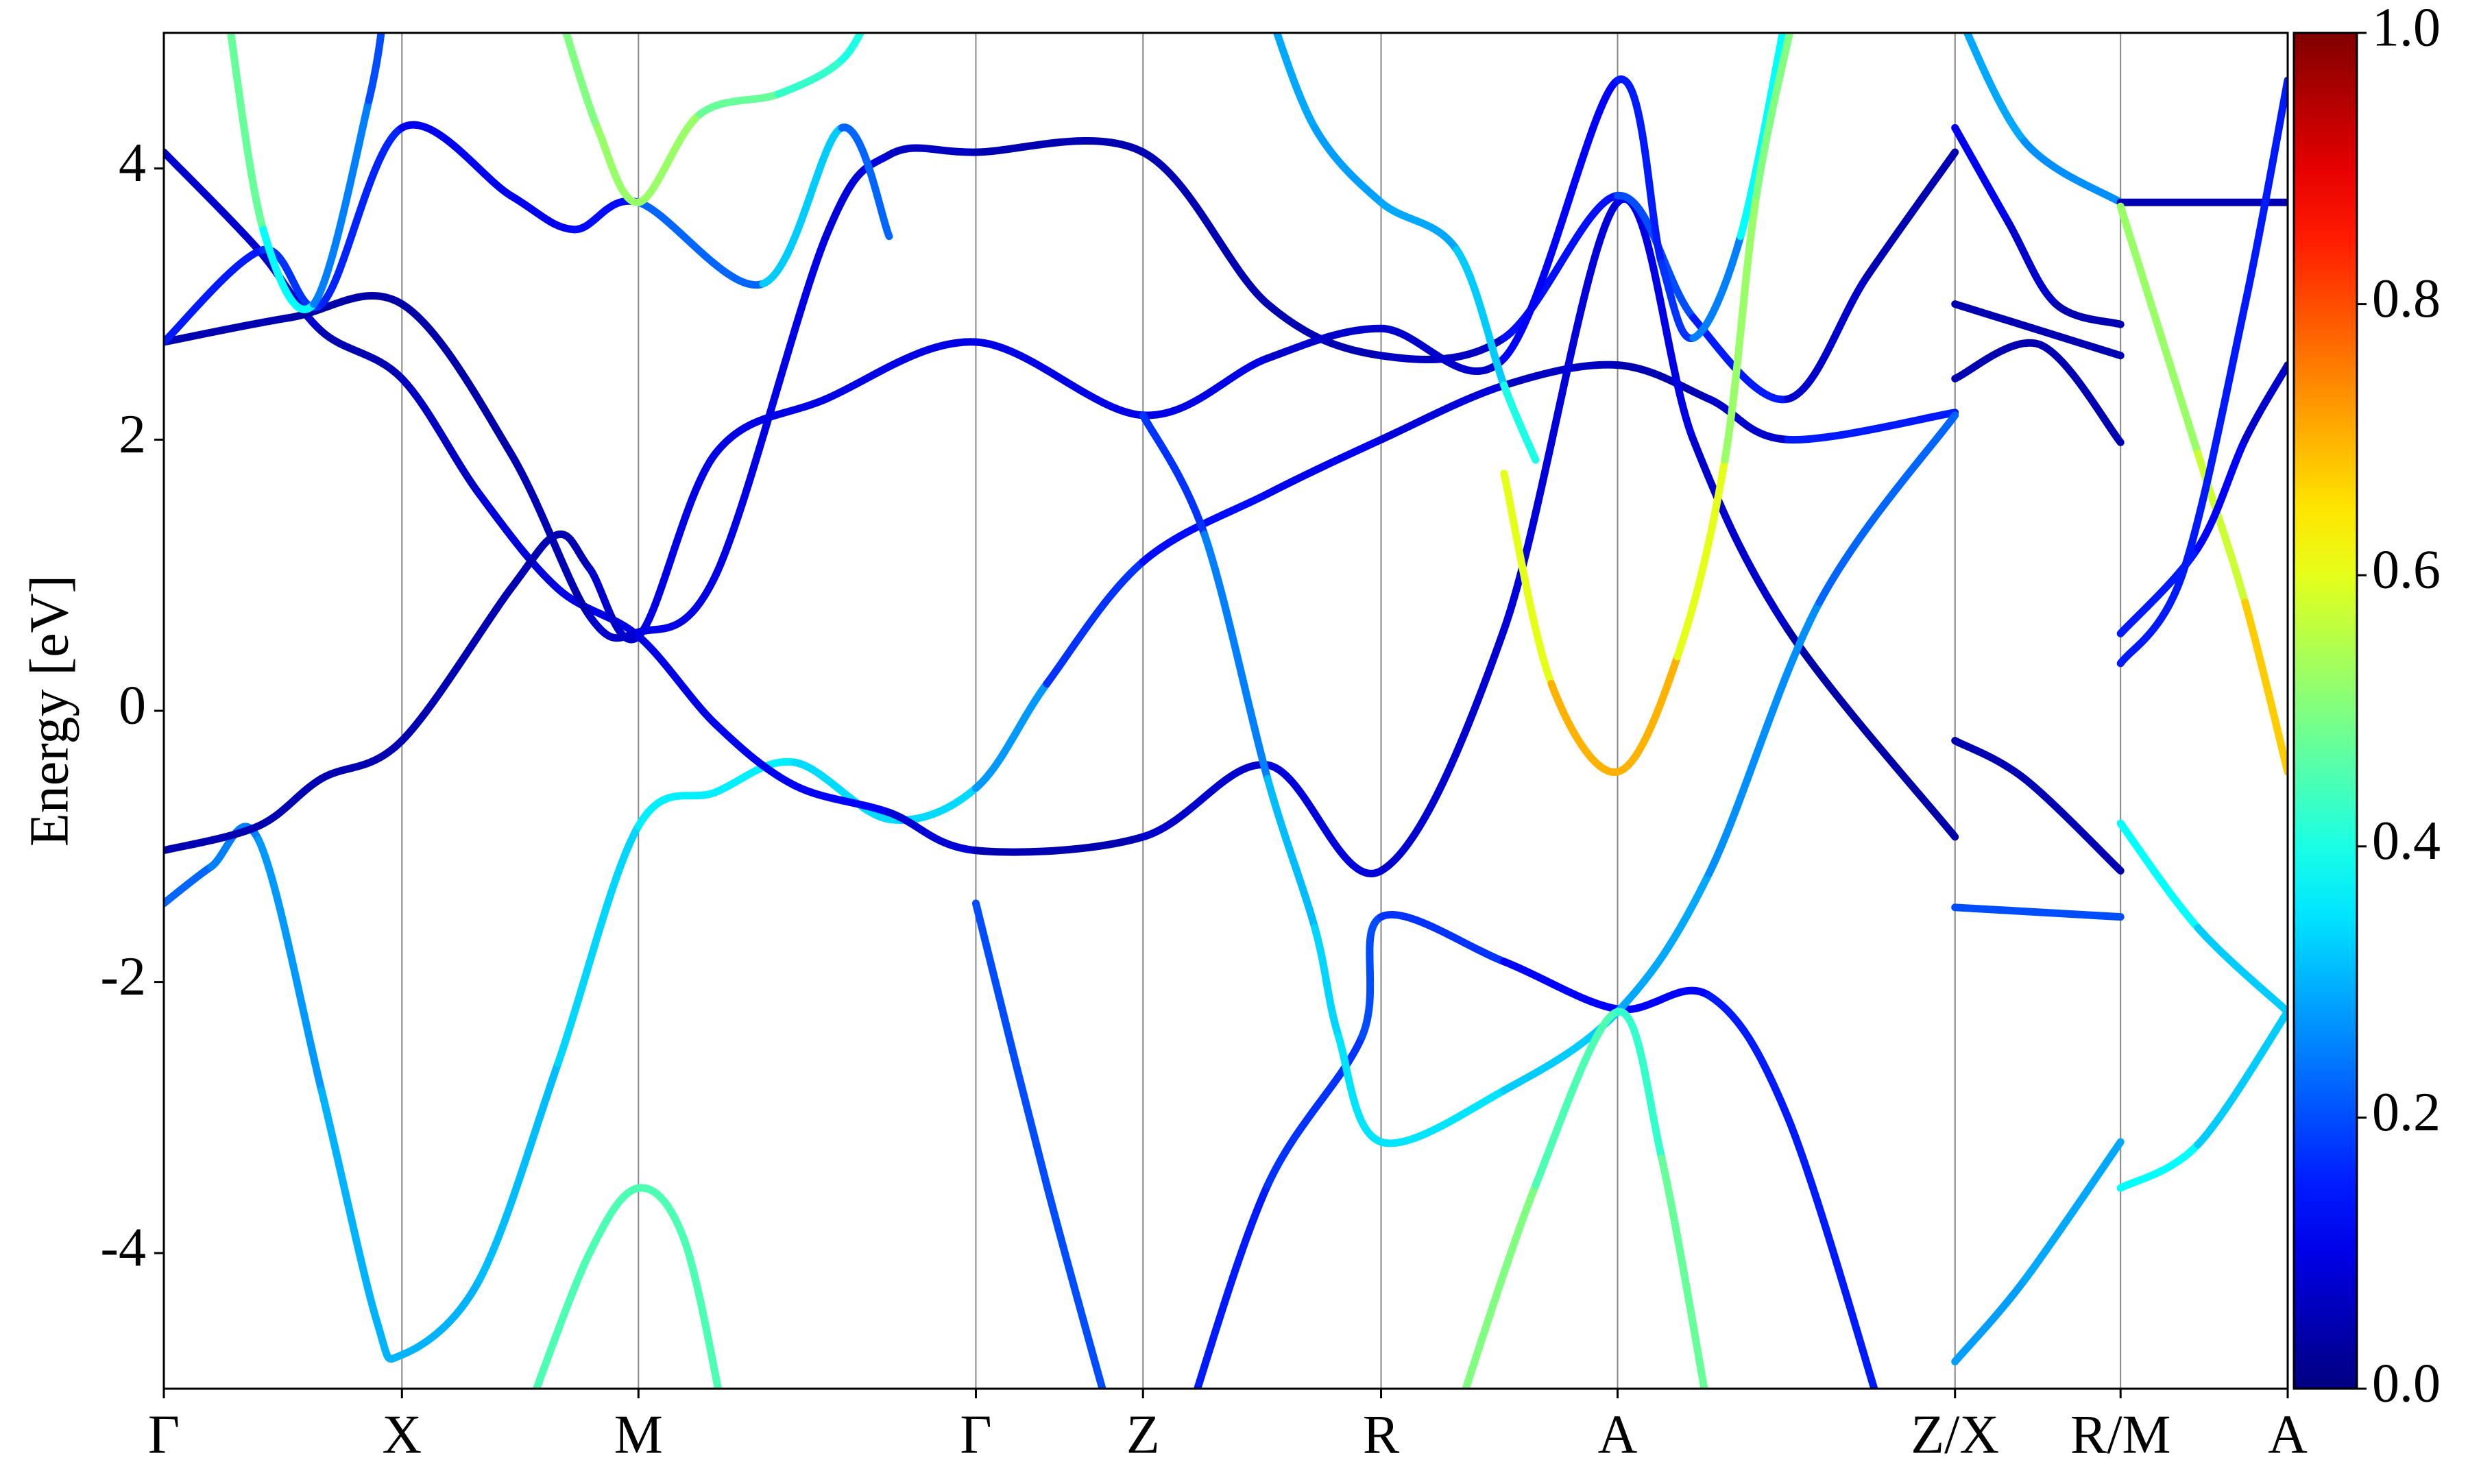  I want to click on colorbar-tick-label: 0.6, so click(2407, 570).